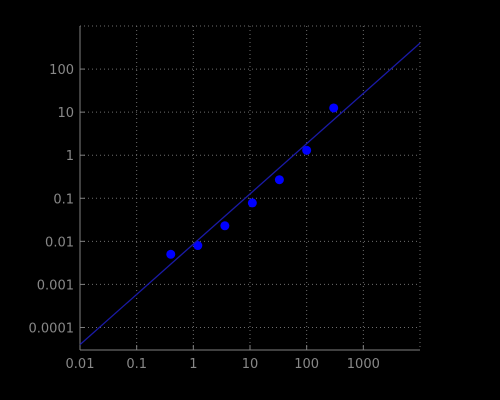  What do you see at coordinates (363, 364) in the screenshot?
I see `x-tick-label: 1000` at bounding box center [363, 364].